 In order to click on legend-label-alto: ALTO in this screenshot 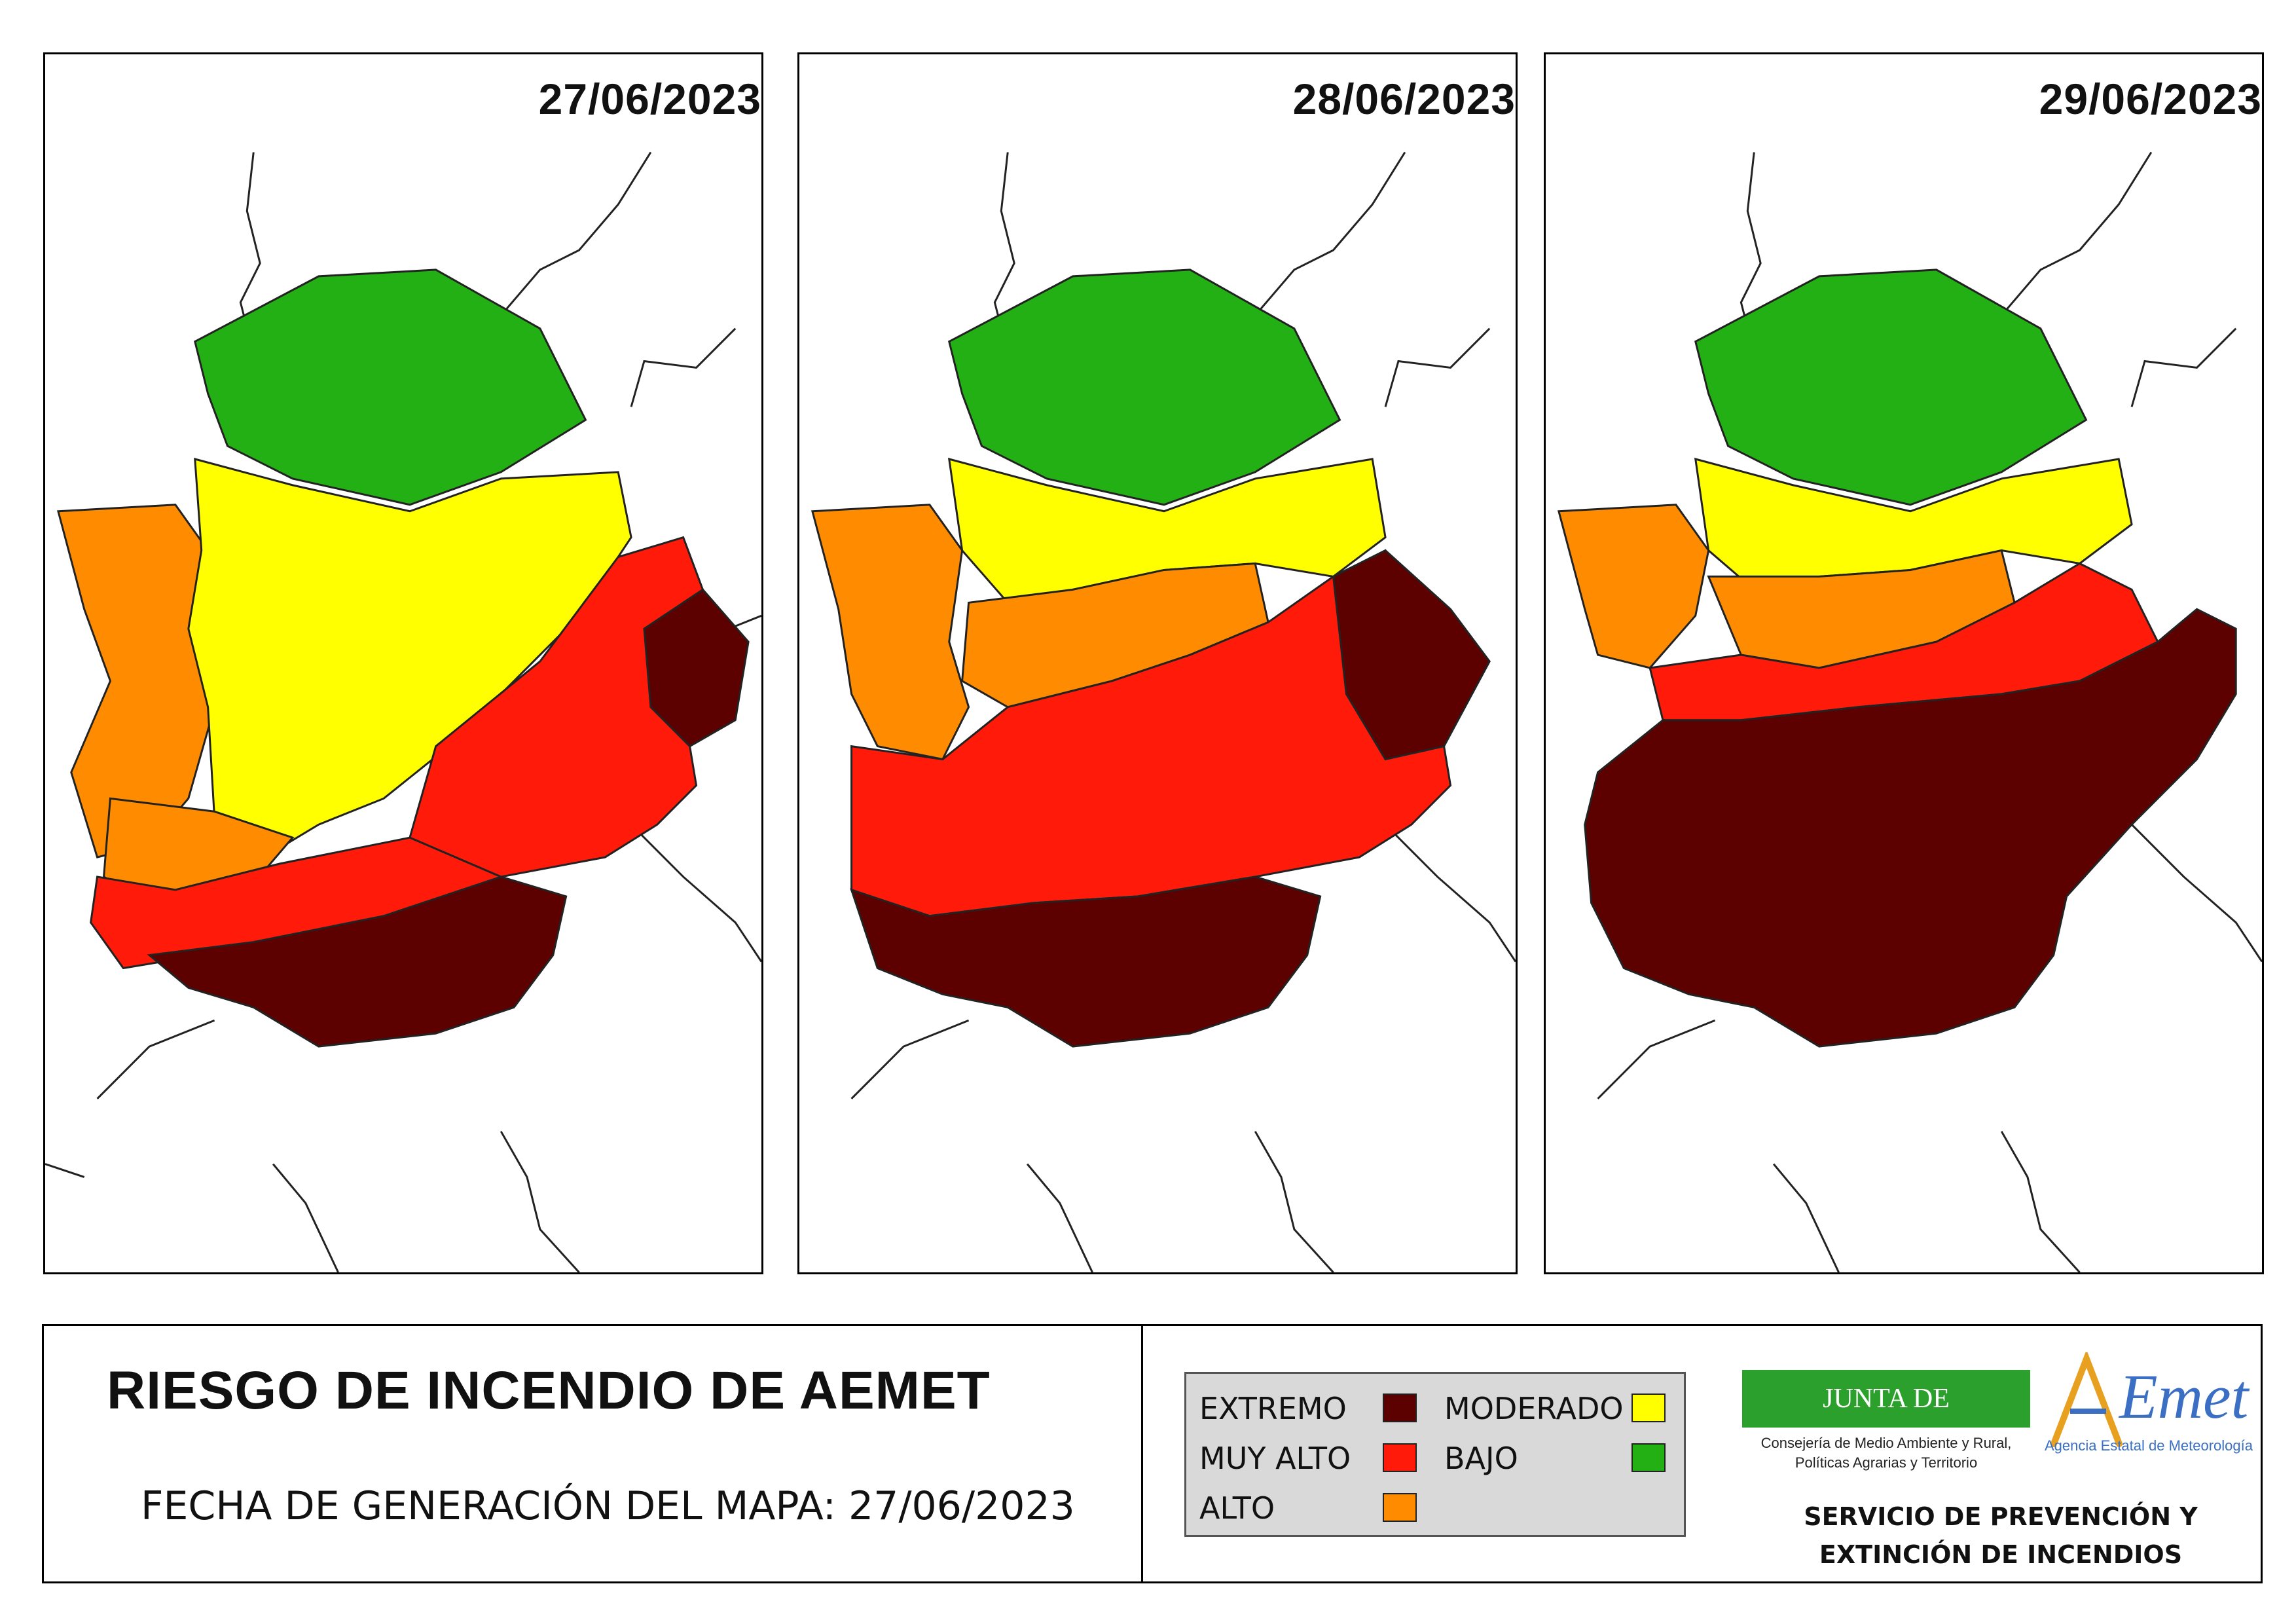, I will do `click(1237, 1508)`.